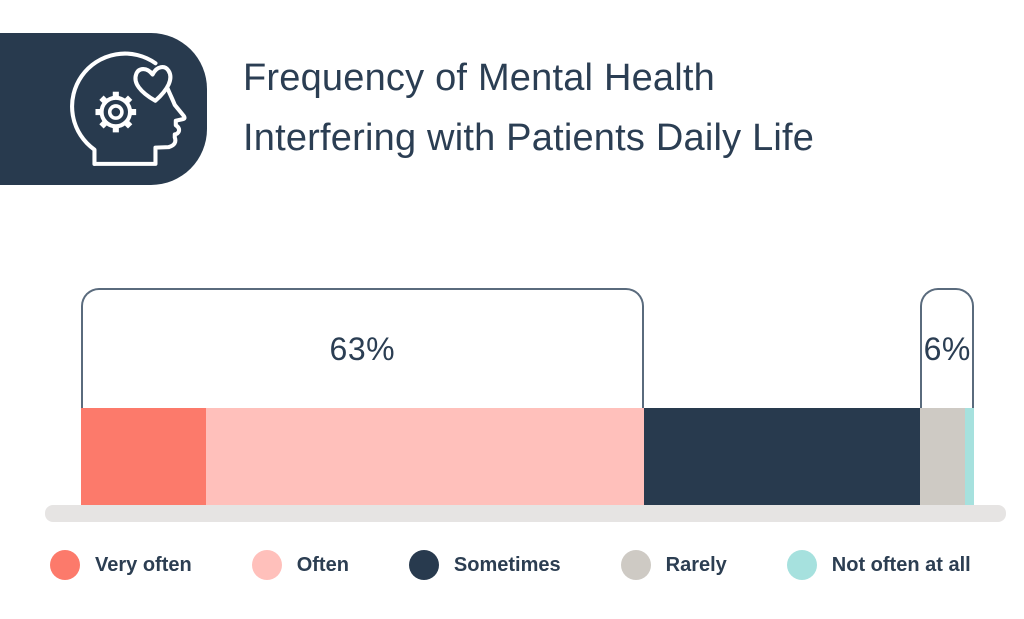 The image size is (1024, 619). What do you see at coordinates (901, 564) in the screenshot?
I see `legend-label-not-often-at-all: Not often at all` at bounding box center [901, 564].